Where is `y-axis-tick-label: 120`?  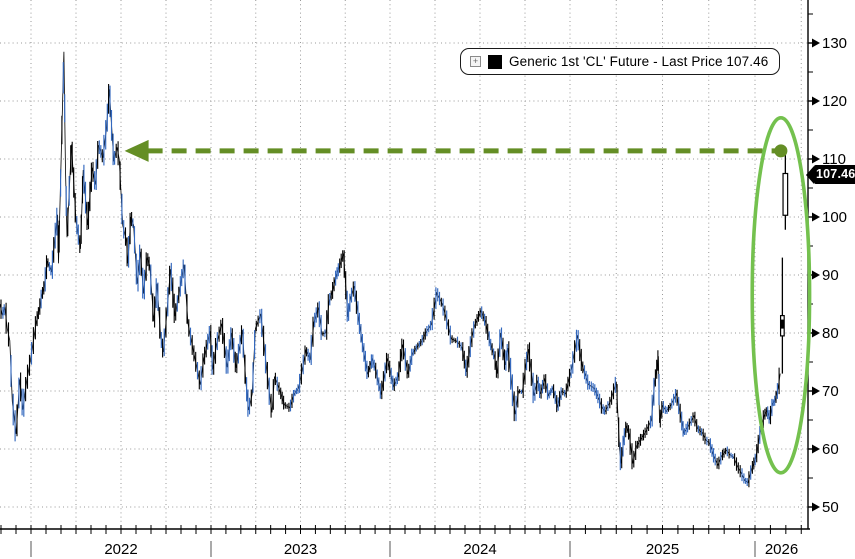 y-axis-tick-label: 120 is located at coordinates (834, 101).